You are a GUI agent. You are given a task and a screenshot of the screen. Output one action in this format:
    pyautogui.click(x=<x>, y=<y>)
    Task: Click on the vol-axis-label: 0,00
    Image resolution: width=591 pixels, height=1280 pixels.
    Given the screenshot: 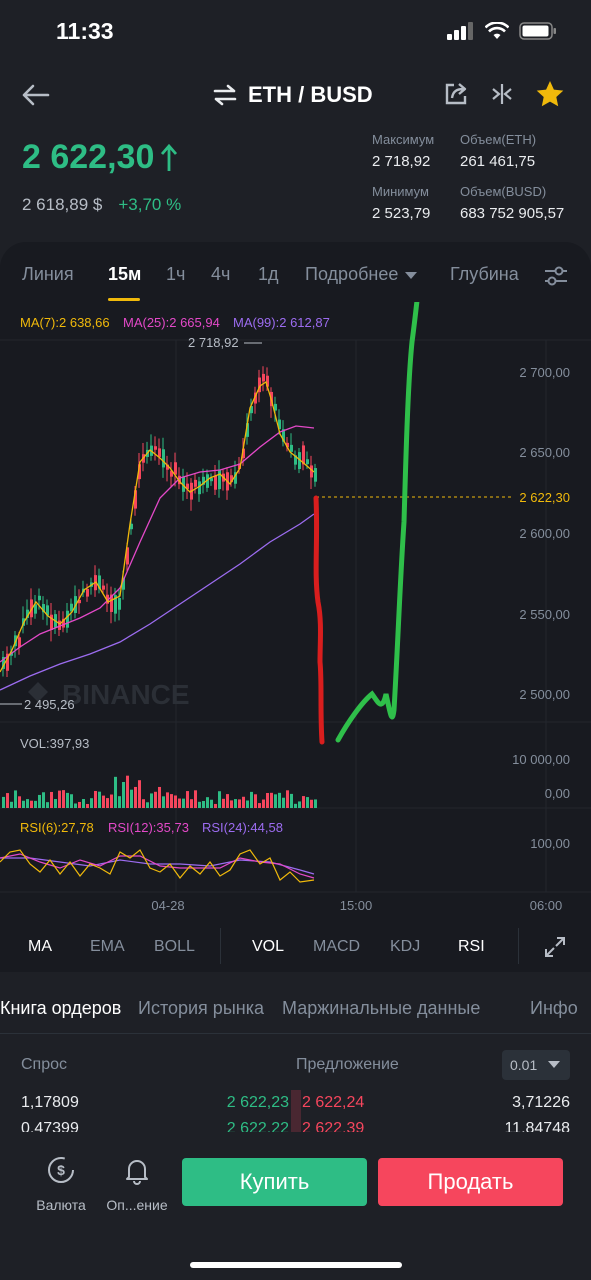 What is the action you would take?
    pyautogui.click(x=557, y=793)
    